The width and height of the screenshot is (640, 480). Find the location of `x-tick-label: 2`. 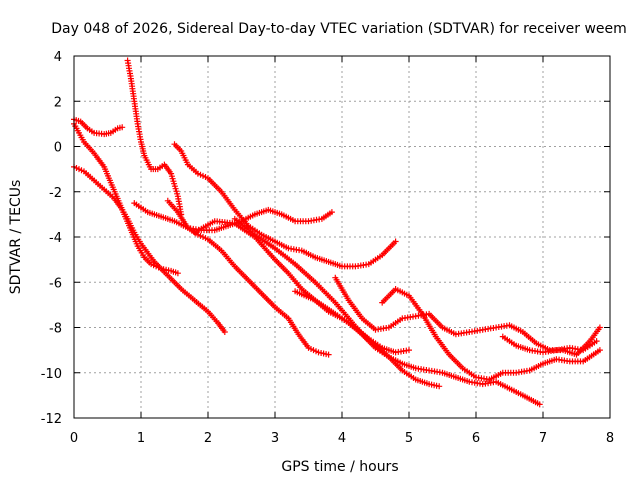

x-tick-label: 2 is located at coordinates (208, 438).